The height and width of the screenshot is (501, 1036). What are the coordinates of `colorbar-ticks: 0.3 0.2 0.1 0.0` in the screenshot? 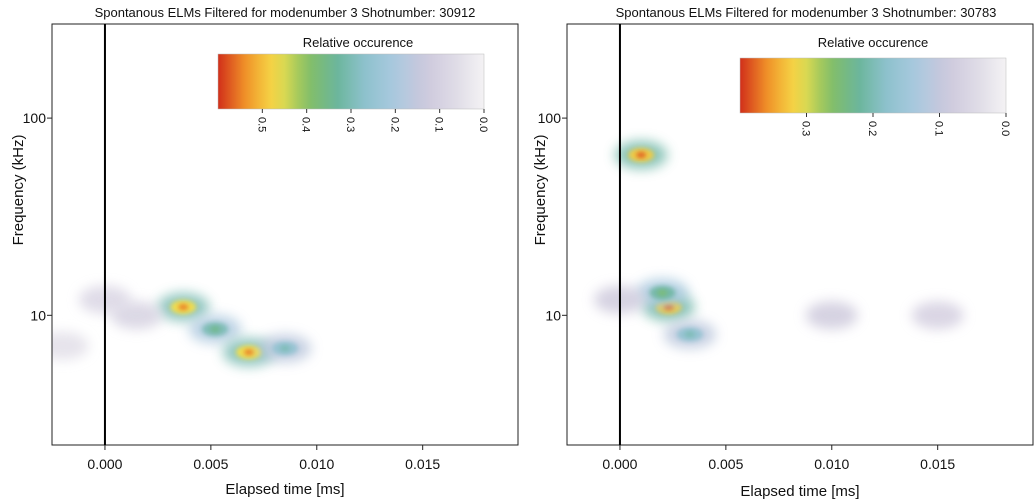 It's located at (905, 124).